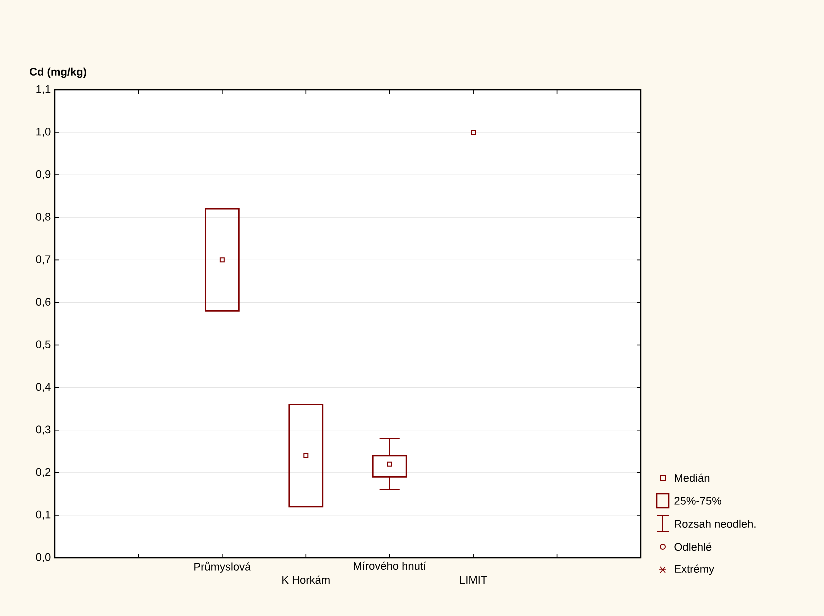 This screenshot has width=824, height=616. What do you see at coordinates (223, 567) in the screenshot?
I see `x-tick-label: Průmyslová` at bounding box center [223, 567].